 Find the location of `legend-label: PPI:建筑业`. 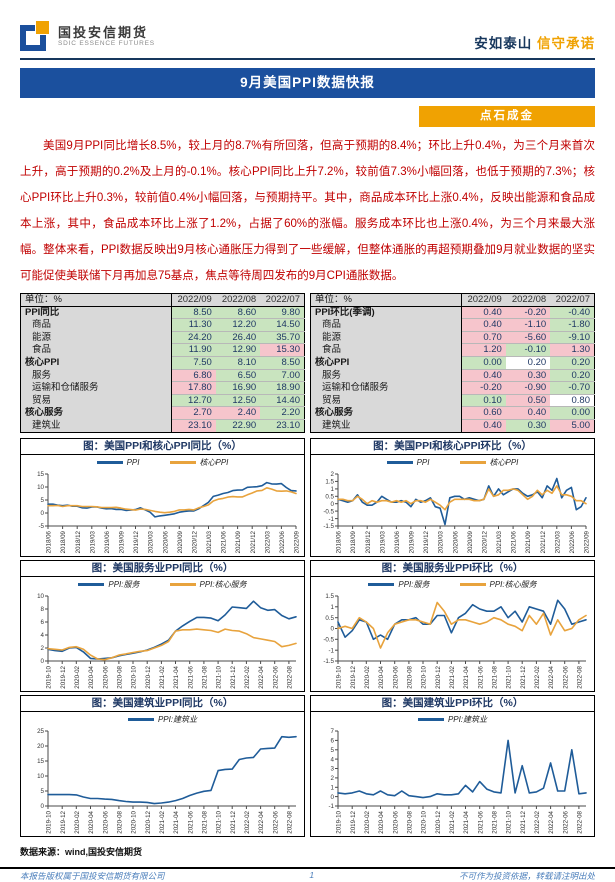

legend-label: PPI:建筑业 is located at coordinates (467, 719).